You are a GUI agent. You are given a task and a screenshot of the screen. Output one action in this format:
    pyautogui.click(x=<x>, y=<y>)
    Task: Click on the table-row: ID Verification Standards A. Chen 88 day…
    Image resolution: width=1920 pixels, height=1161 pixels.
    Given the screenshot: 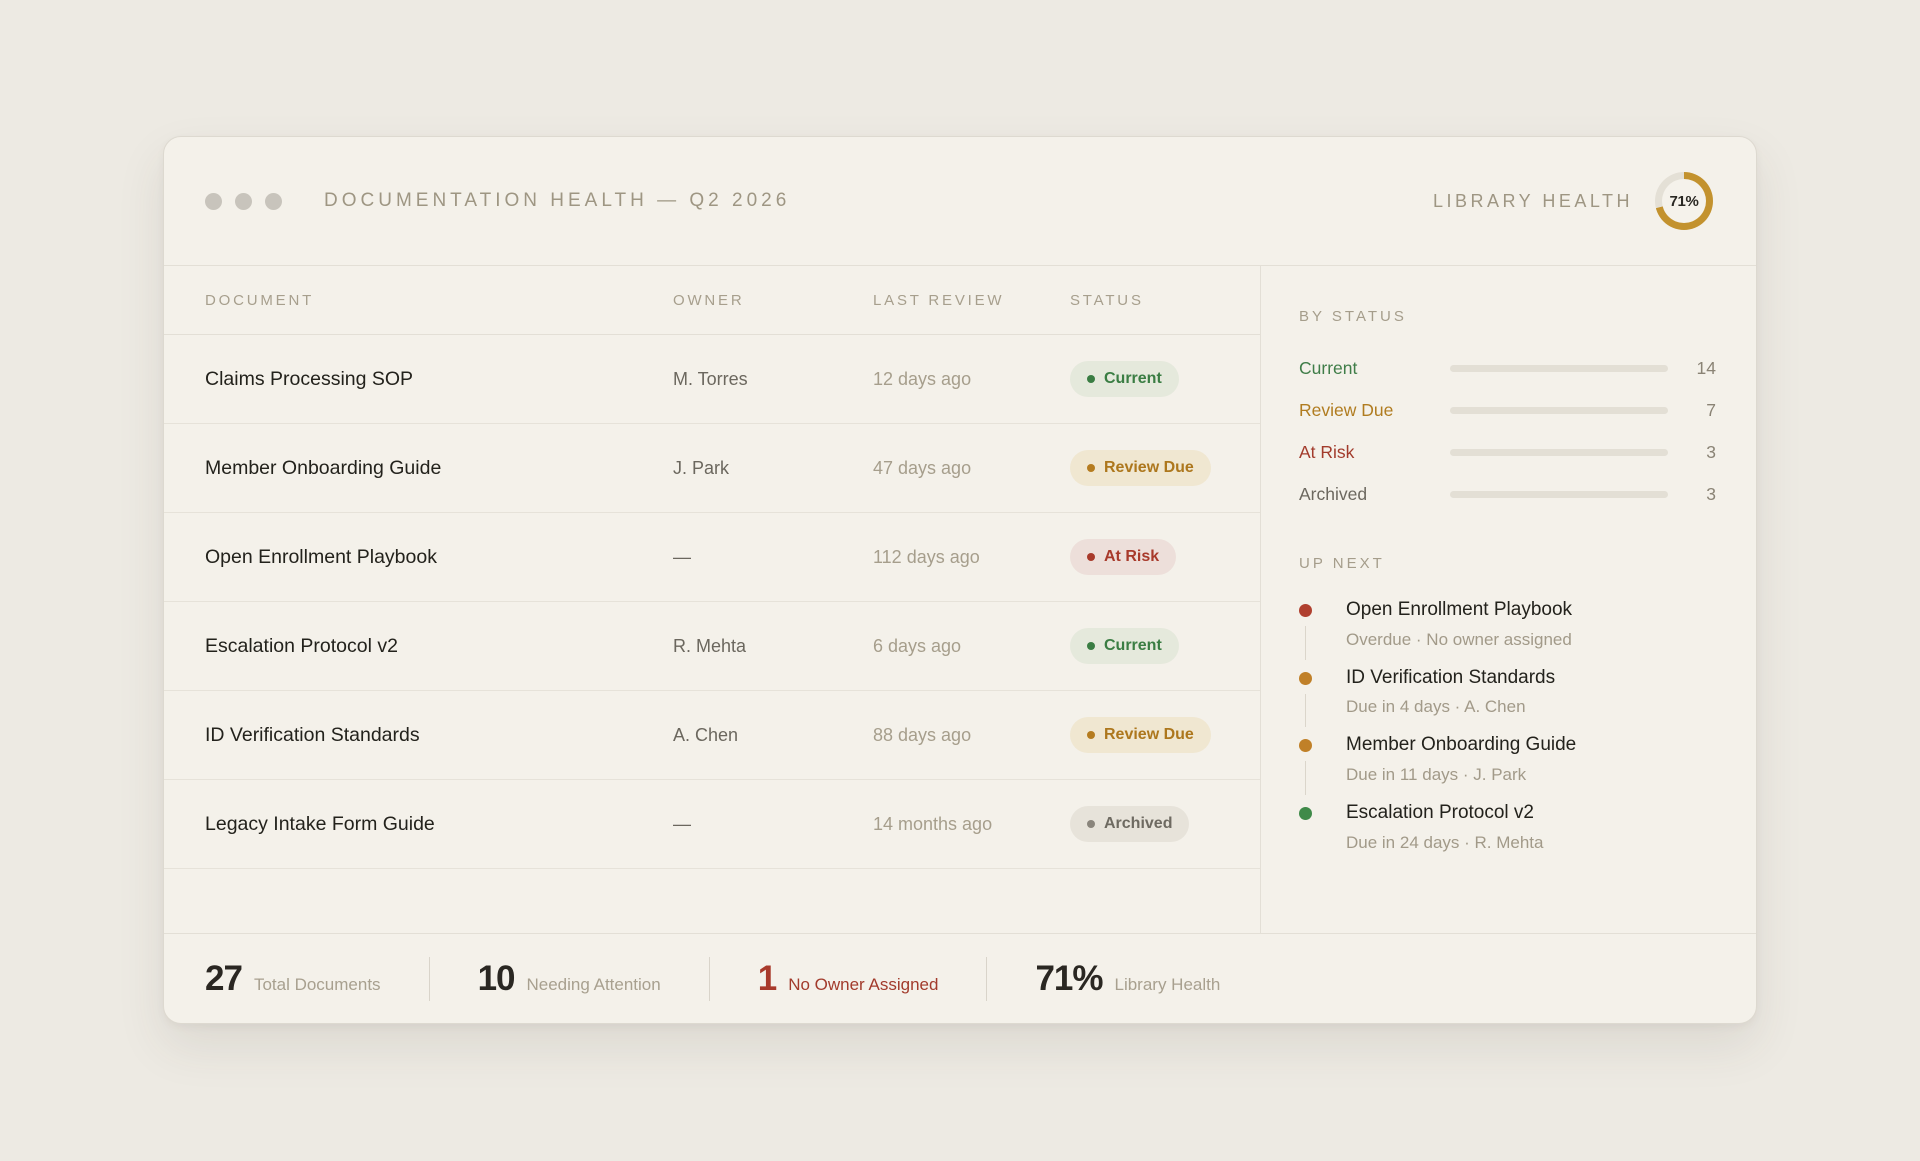 What is the action you would take?
    pyautogui.click(x=712, y=735)
    